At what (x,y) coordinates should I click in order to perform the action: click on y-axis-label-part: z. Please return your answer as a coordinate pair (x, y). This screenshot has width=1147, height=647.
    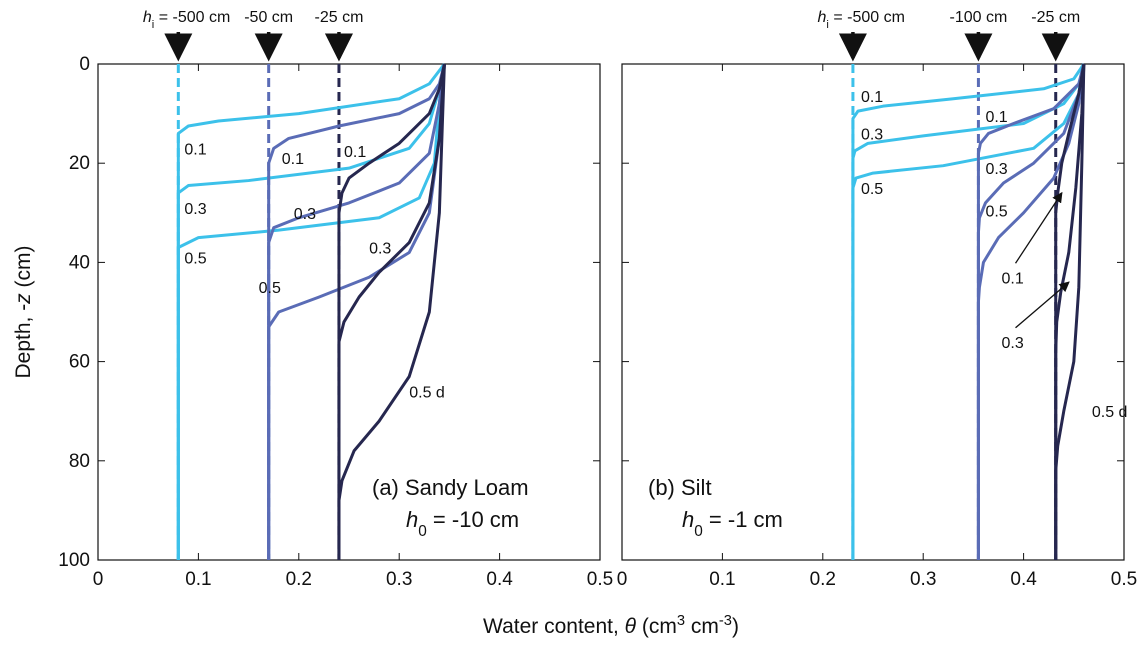
    Looking at the image, I should click on (23, 299).